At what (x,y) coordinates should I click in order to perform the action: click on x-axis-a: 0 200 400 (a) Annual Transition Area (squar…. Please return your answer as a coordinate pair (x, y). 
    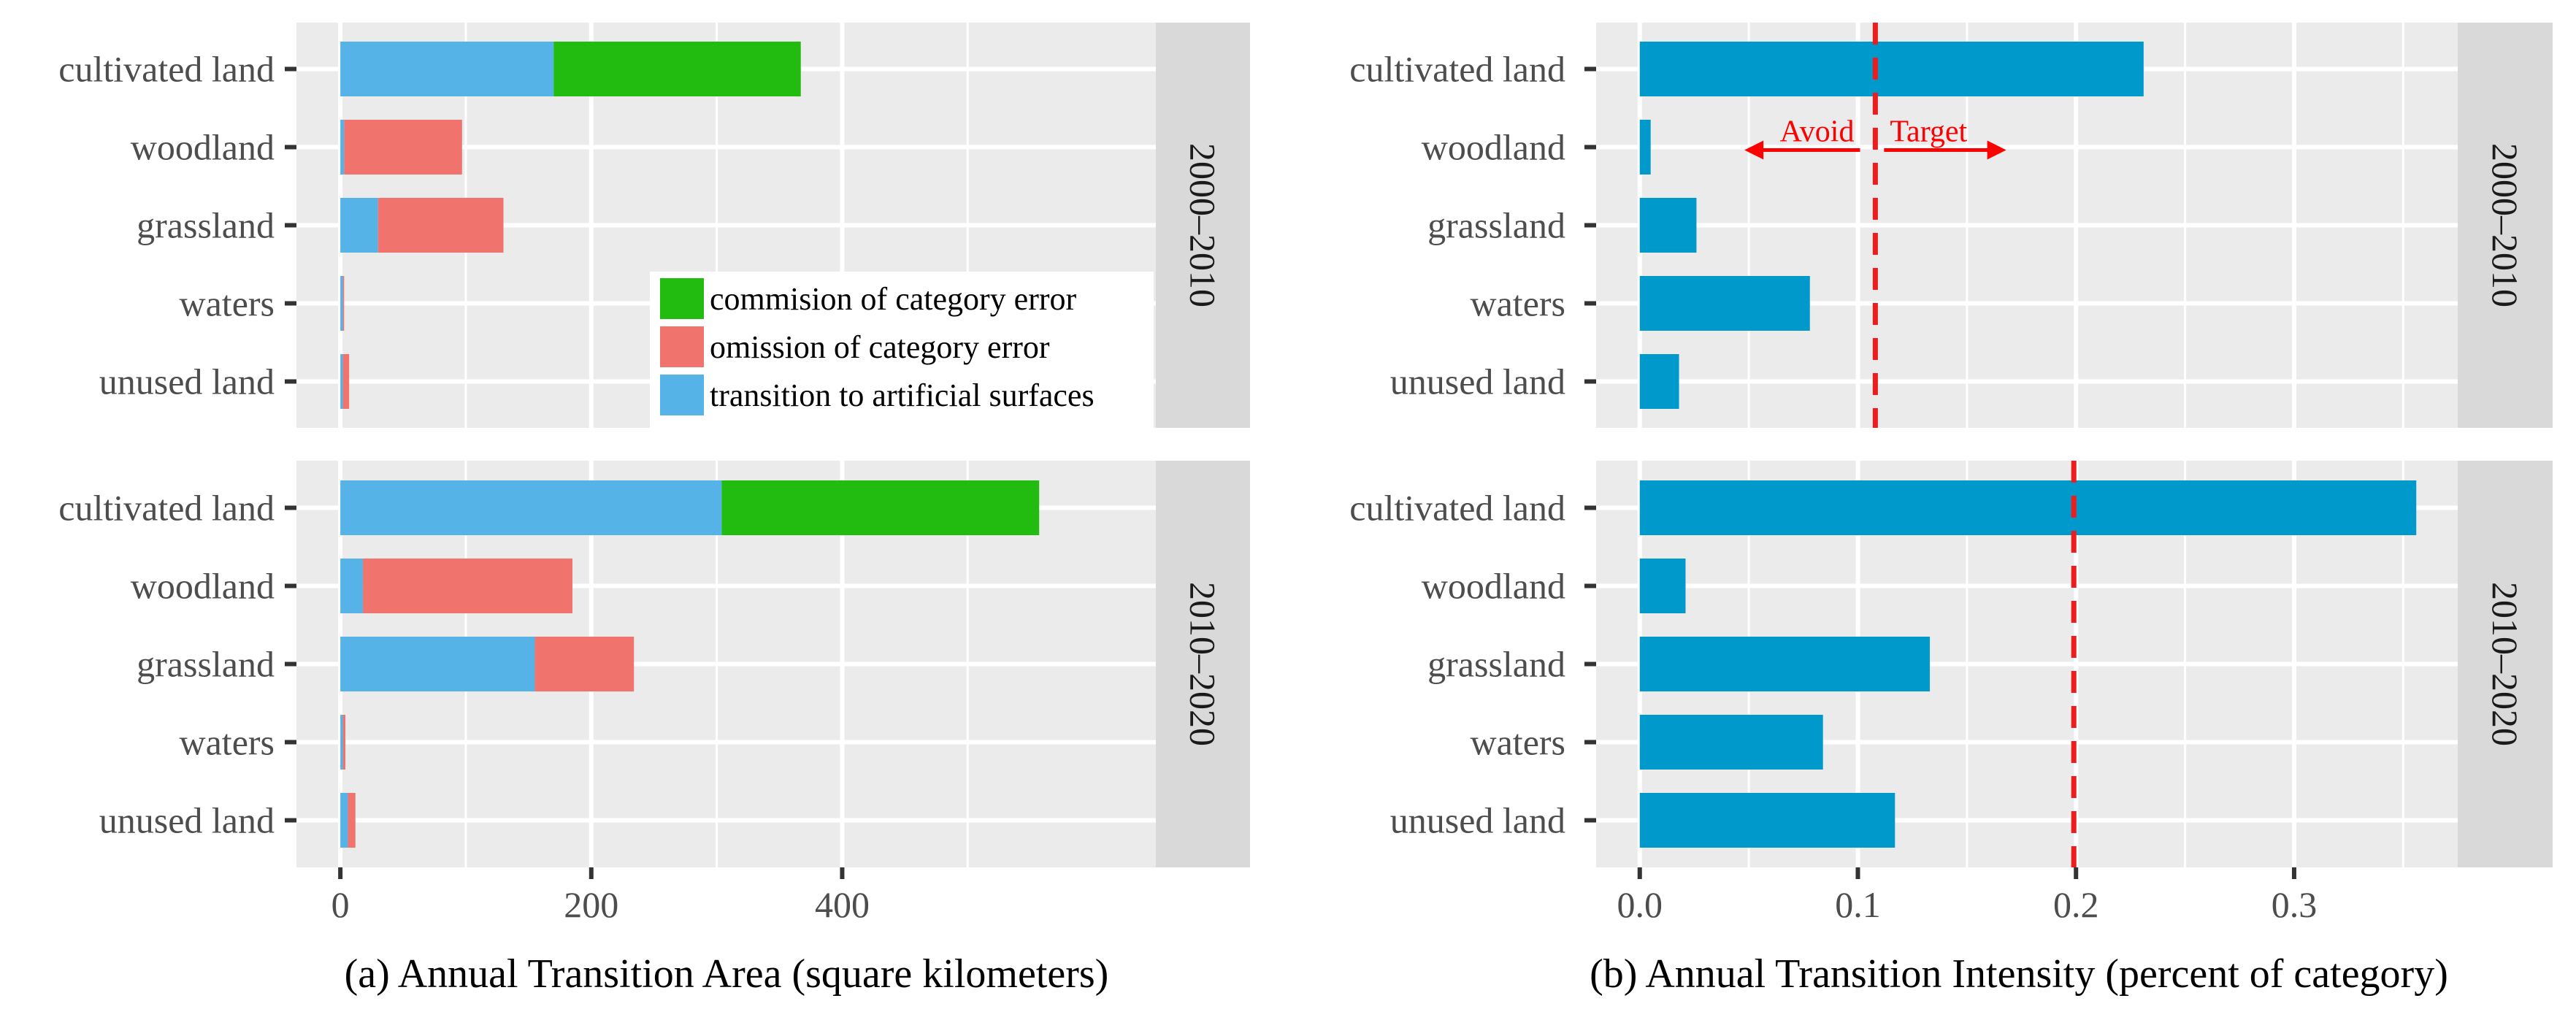
    Looking at the image, I should click on (720, 932).